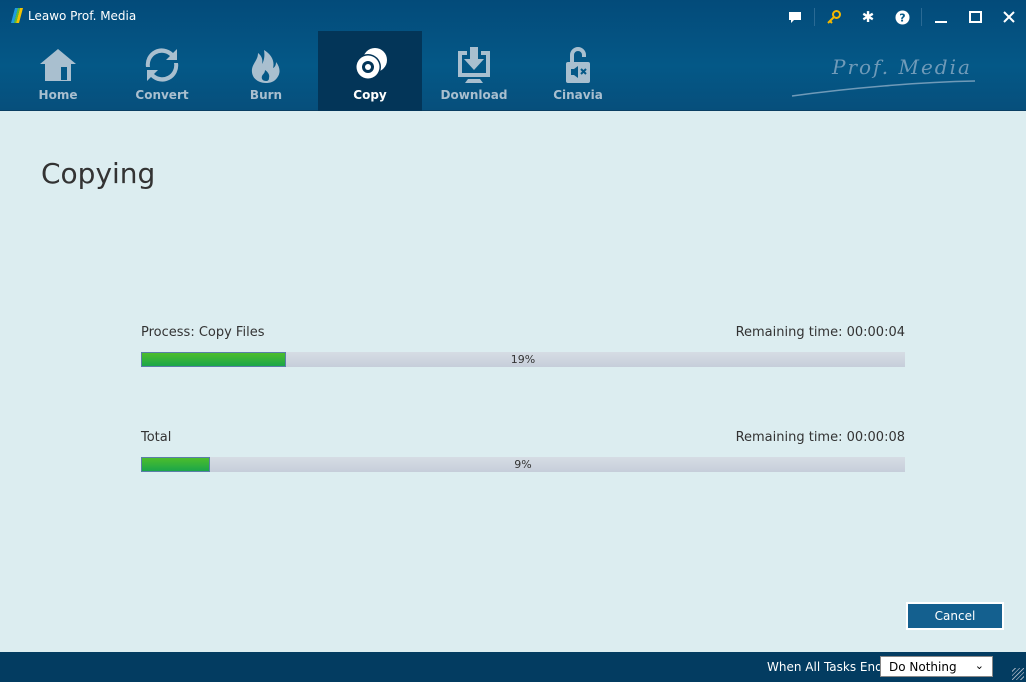 The width and height of the screenshot is (1026, 682). What do you see at coordinates (820, 332) in the screenshot?
I see `process-remaining-time: Remaining time: 00:00:04` at bounding box center [820, 332].